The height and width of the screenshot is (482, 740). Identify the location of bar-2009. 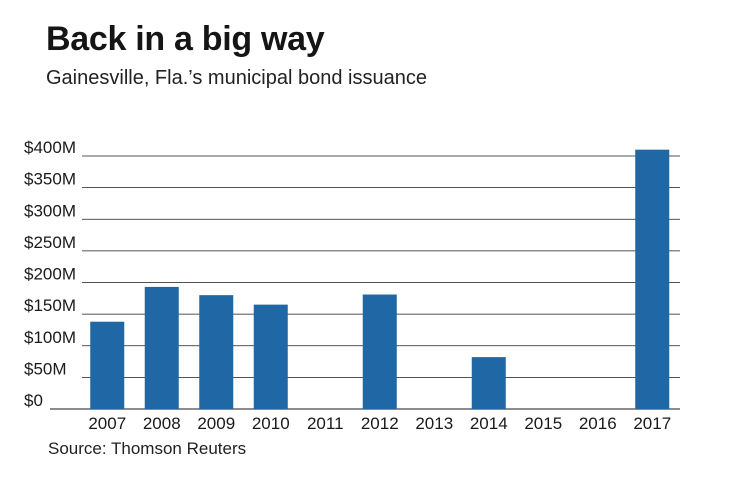
(216, 352).